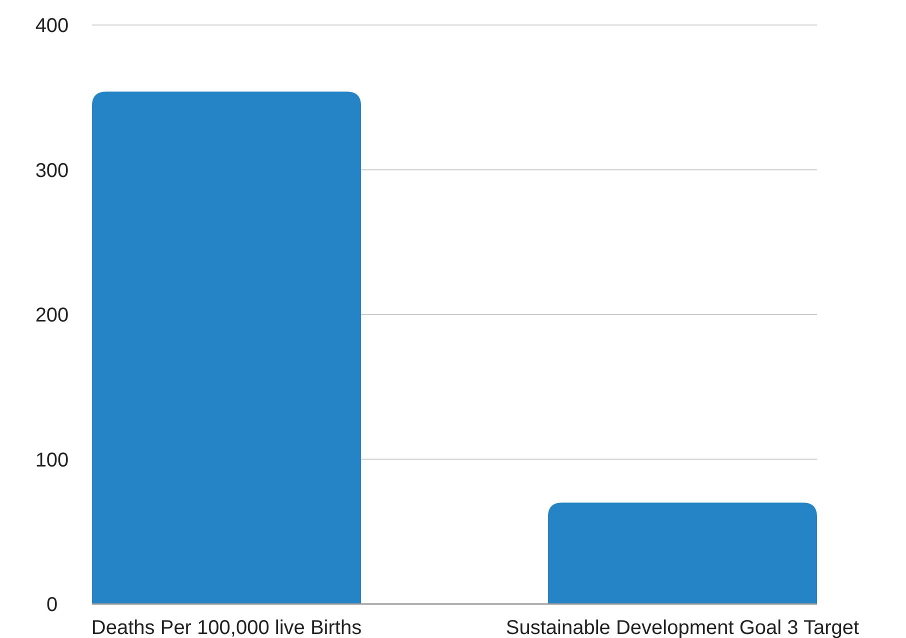  What do you see at coordinates (683, 627) in the screenshot?
I see `x-tick-label: Sustainable Development Goal 3 Target` at bounding box center [683, 627].